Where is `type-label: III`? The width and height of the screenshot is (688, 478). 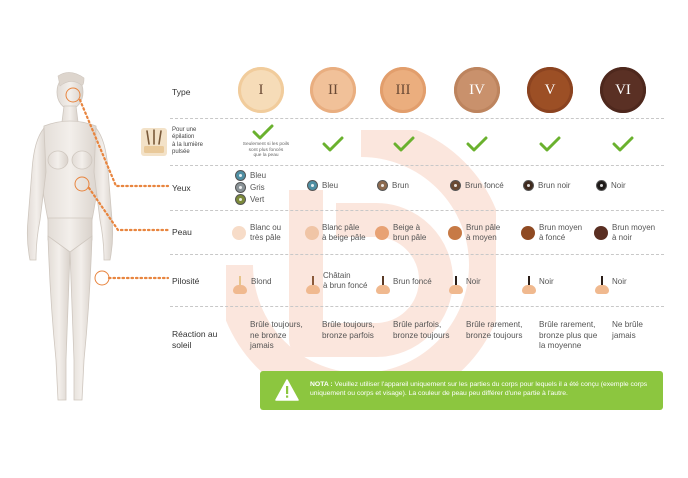
type-label: III is located at coordinates (403, 89).